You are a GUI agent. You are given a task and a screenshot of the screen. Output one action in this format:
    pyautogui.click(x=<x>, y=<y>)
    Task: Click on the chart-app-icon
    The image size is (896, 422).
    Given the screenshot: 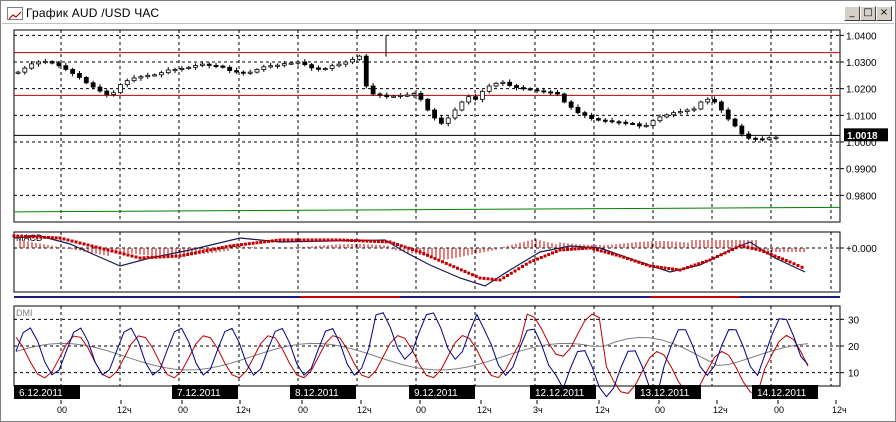 What is the action you would take?
    pyautogui.click(x=15, y=13)
    